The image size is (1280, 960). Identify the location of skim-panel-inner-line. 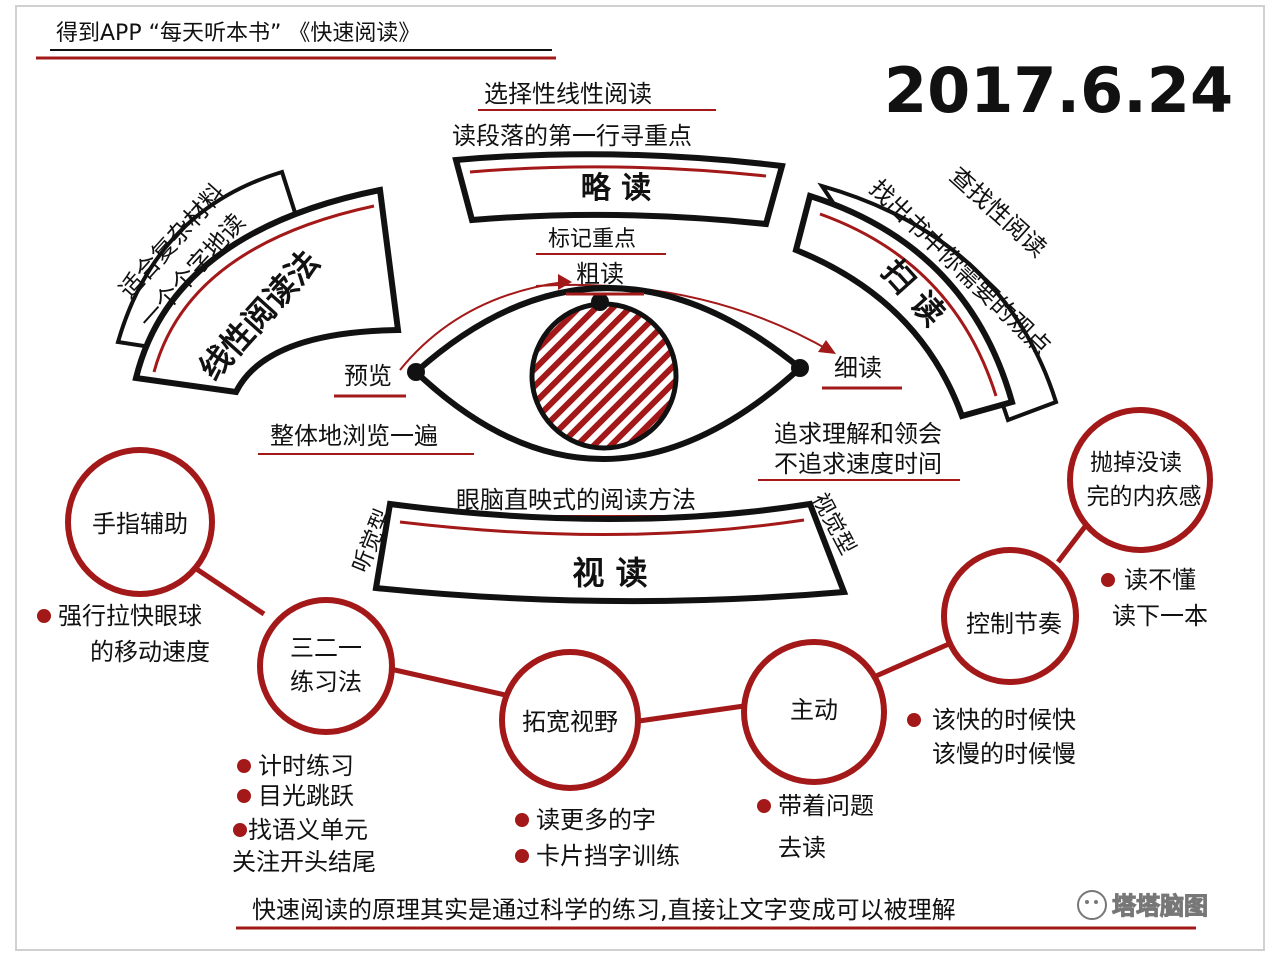
(618, 171).